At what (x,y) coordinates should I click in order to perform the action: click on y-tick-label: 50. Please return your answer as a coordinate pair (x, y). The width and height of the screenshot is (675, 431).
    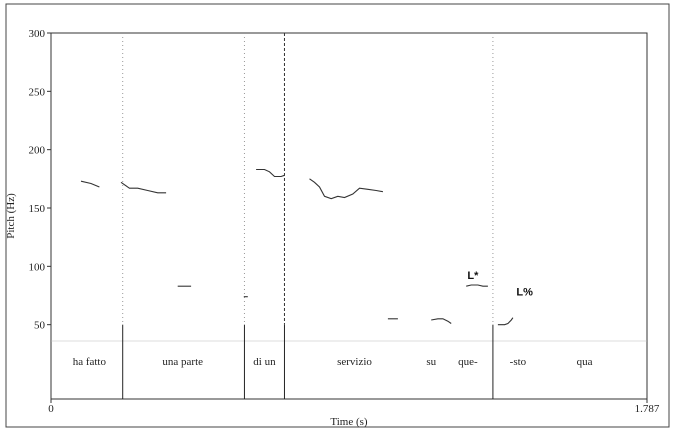
    Looking at the image, I should click on (40, 326).